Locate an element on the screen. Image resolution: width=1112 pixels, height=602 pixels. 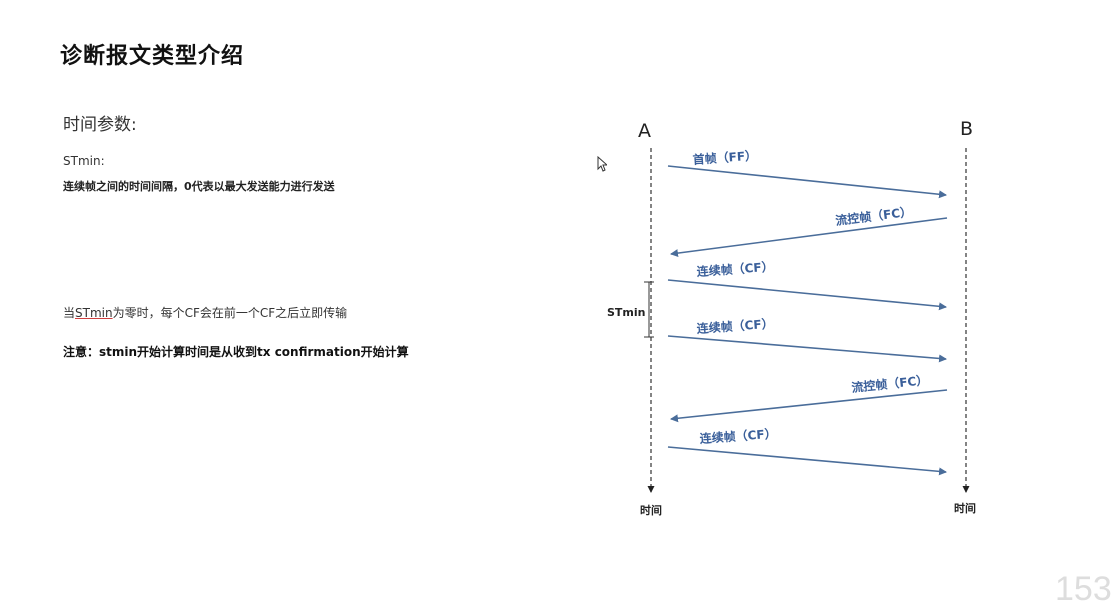
zero-stmin-note: 当STmin为零时，每个CF会在前一个CF之后立即传输 is located at coordinates (205, 312).